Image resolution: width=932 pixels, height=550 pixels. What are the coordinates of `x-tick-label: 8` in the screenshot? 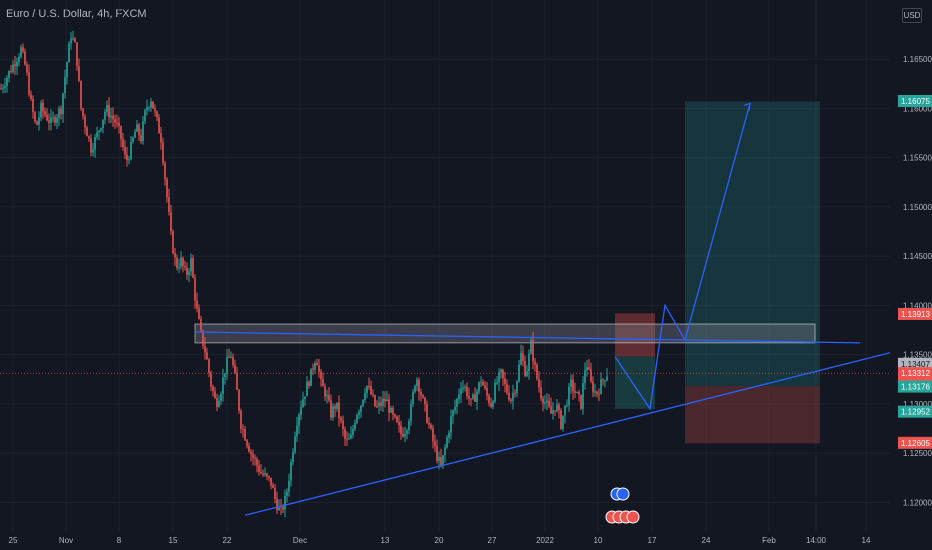 It's located at (119, 540).